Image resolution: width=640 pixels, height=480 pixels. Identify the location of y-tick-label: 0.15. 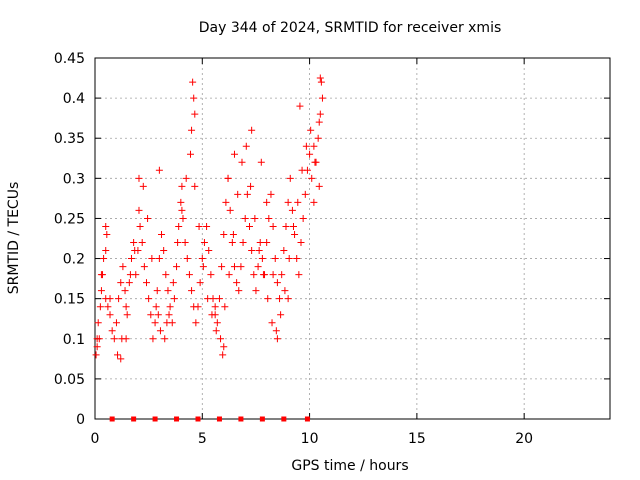
(69, 300).